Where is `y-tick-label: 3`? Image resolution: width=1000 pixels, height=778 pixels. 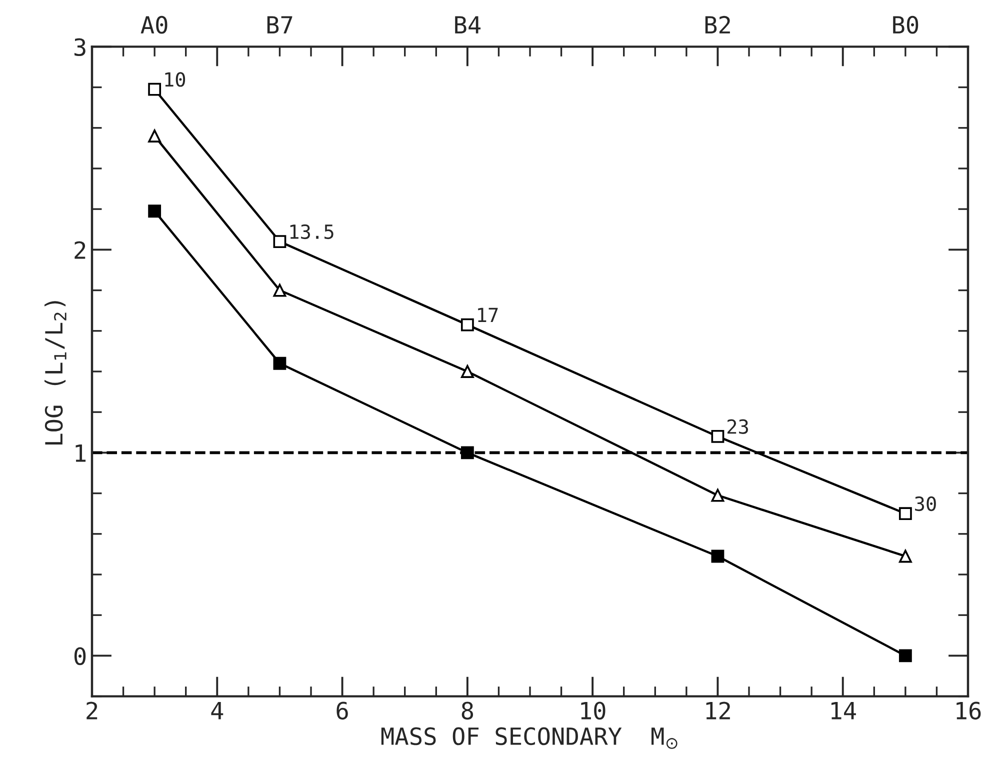
y-tick-label: 3 is located at coordinates (80, 47).